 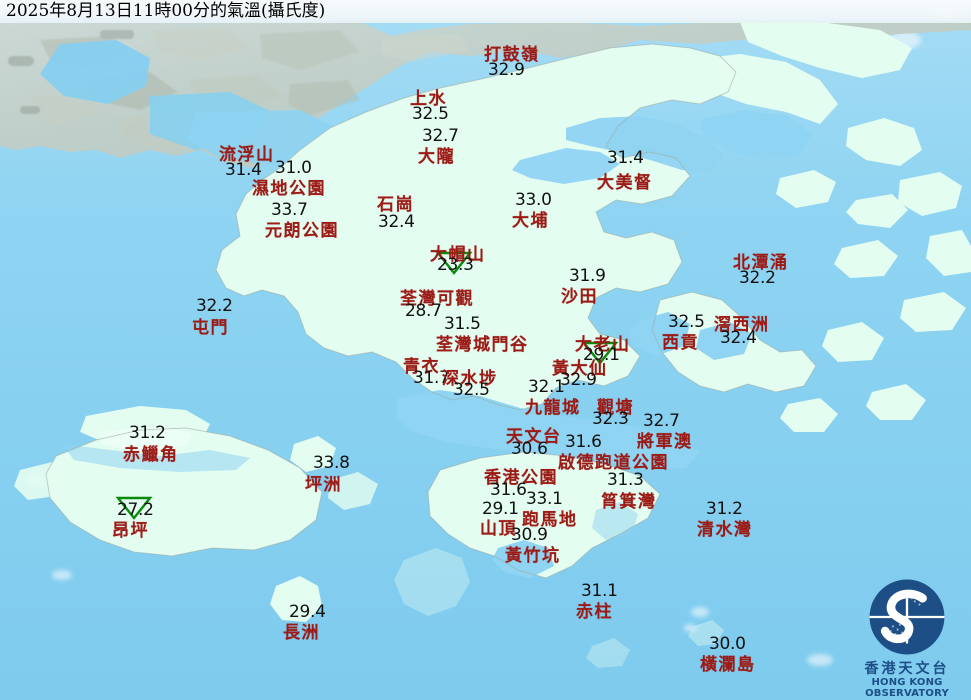 What do you see at coordinates (462, 324) in the screenshot?
I see `station-temperature-value: 31.5` at bounding box center [462, 324].